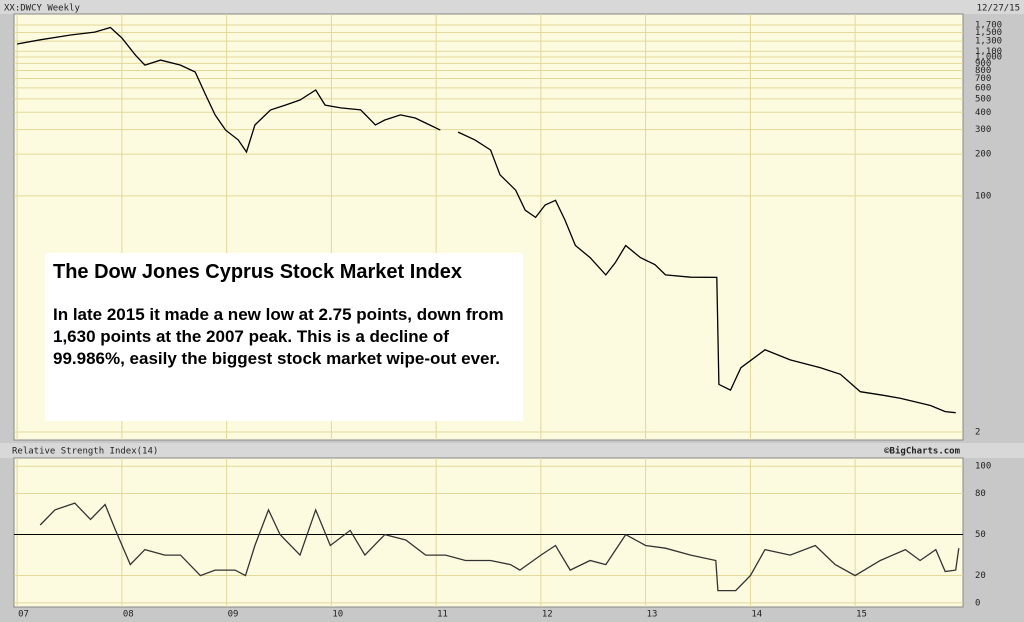 The width and height of the screenshot is (1024, 622). Describe the element at coordinates (983, 79) in the screenshot. I see `y-tick-label: 700` at that location.